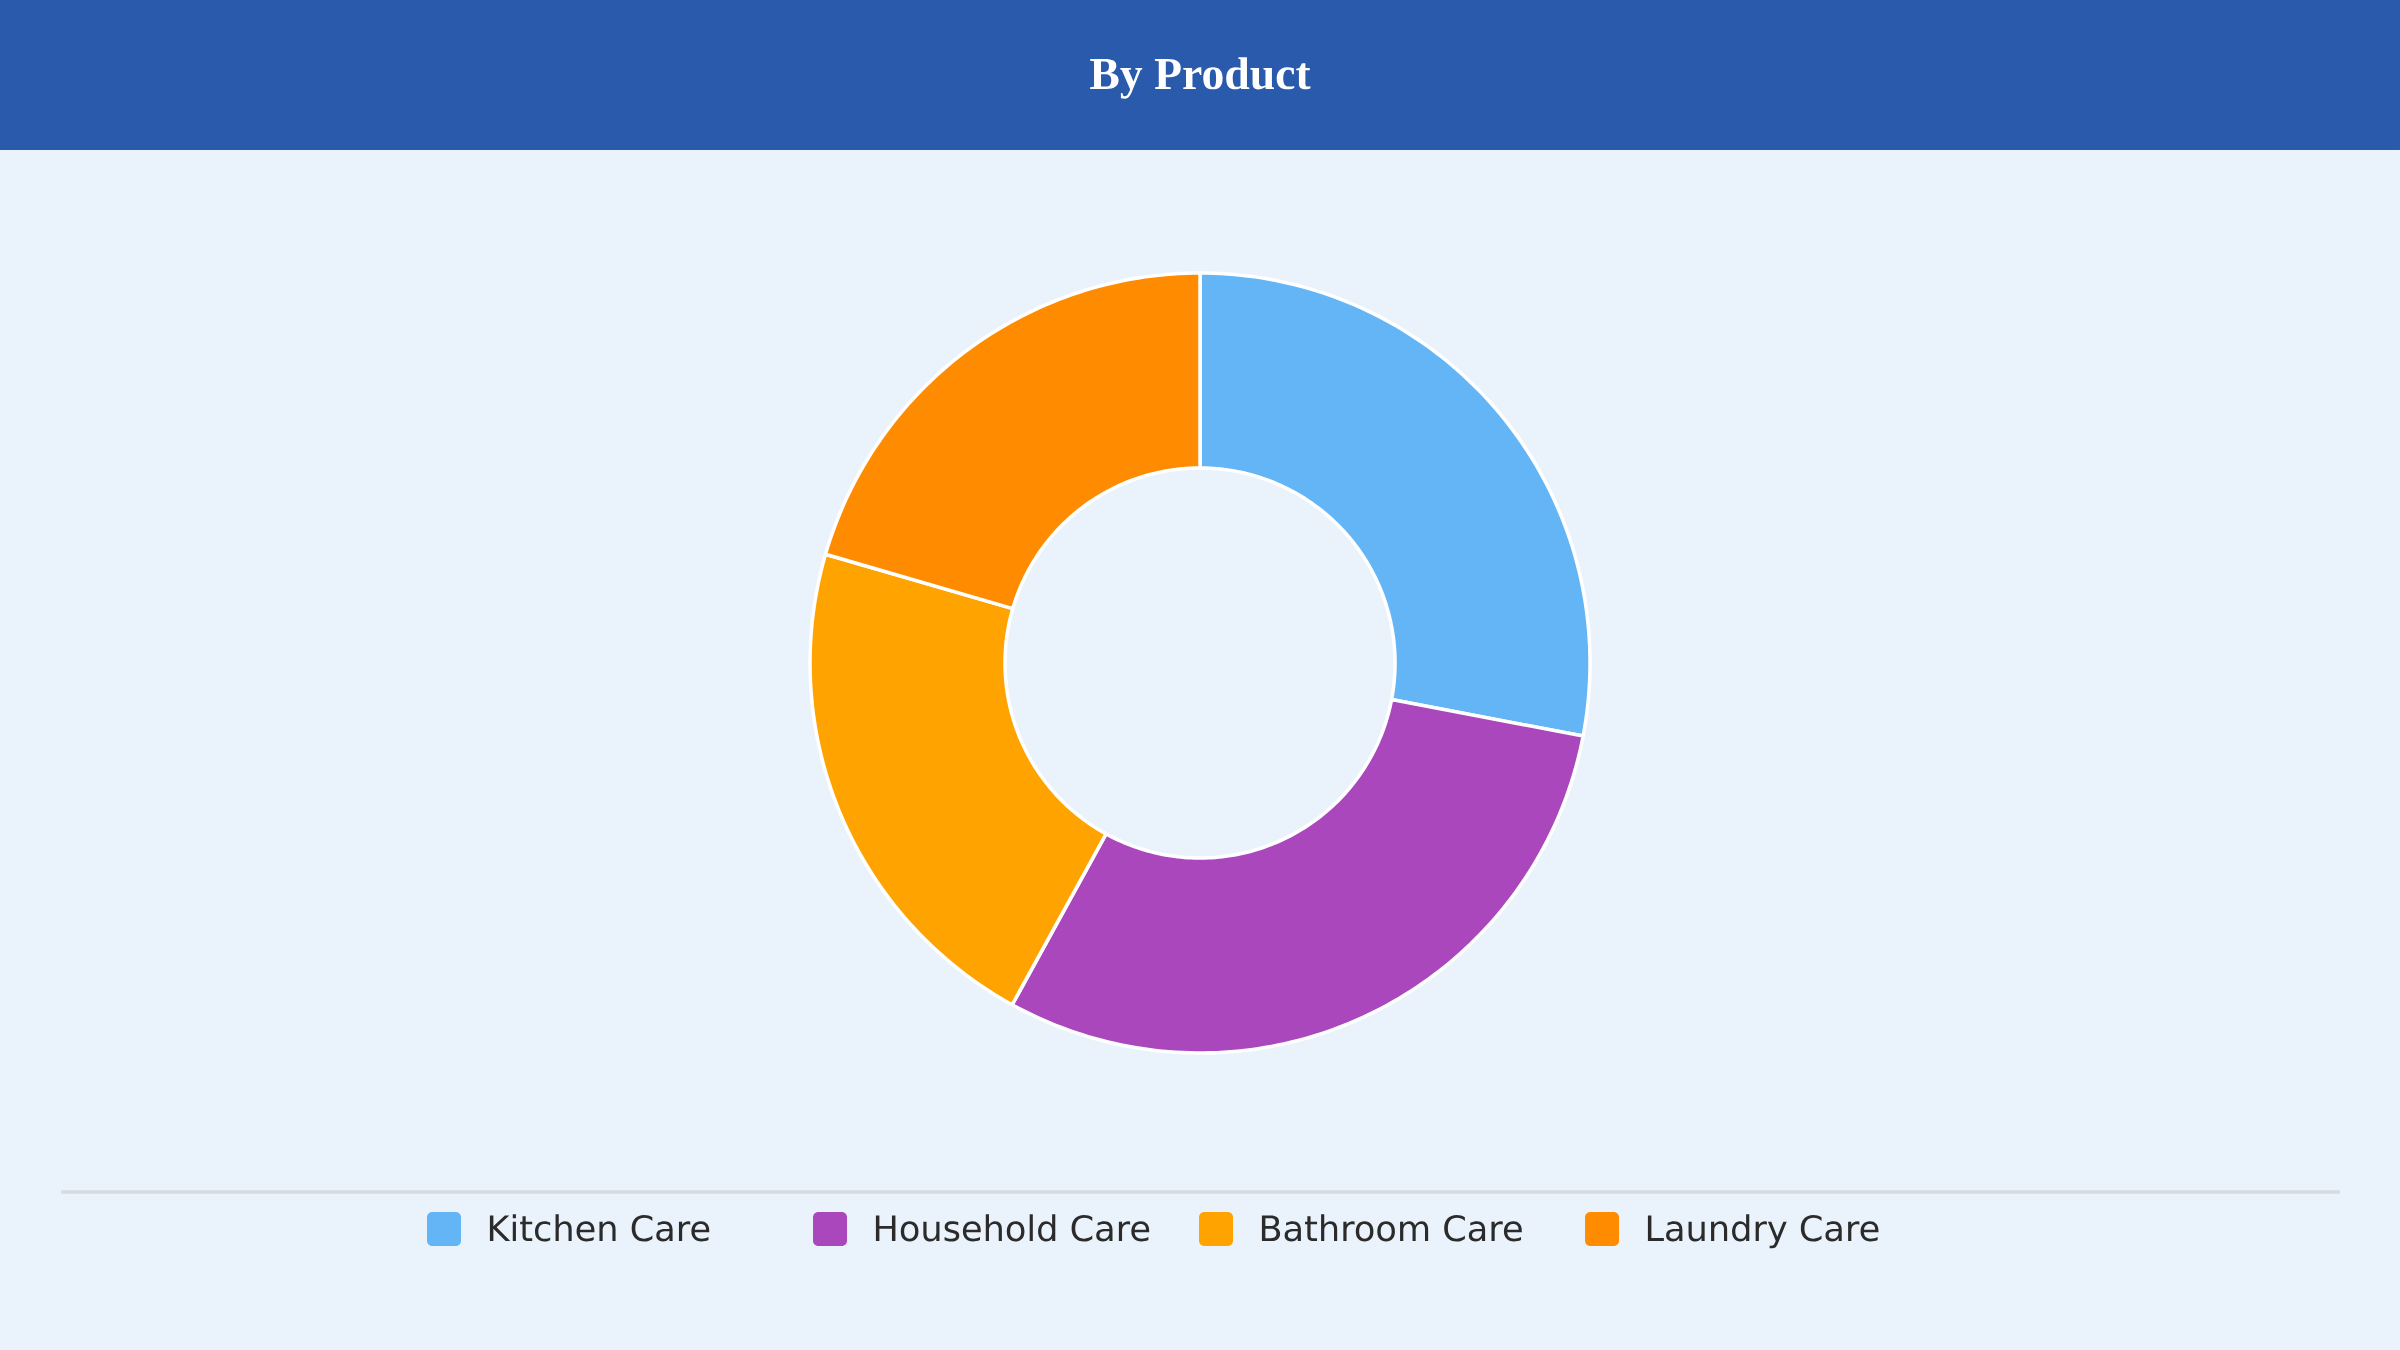 This screenshot has width=2400, height=1350. I want to click on legend-label: Household Care, so click(1012, 1228).